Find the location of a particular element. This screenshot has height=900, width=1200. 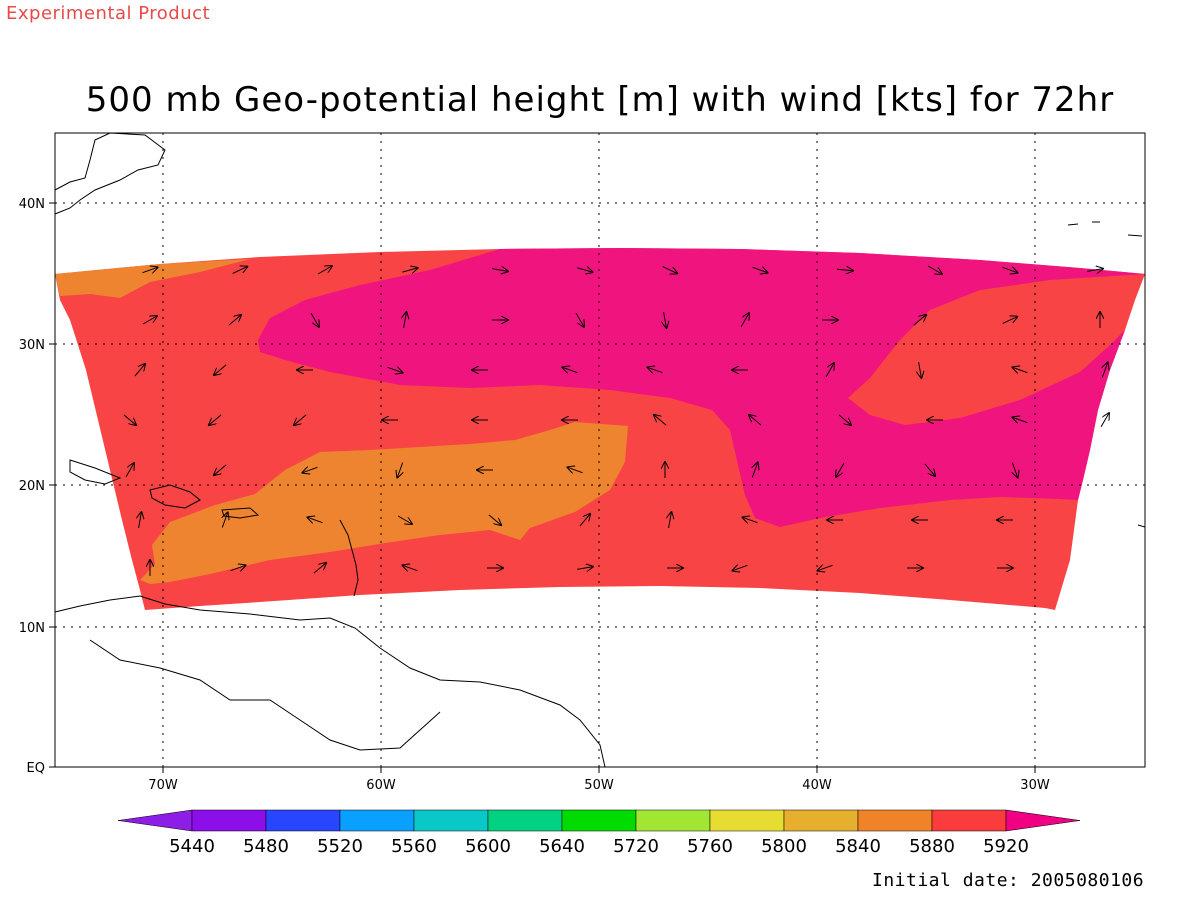

colorbar-label: 5920 is located at coordinates (1006, 846).